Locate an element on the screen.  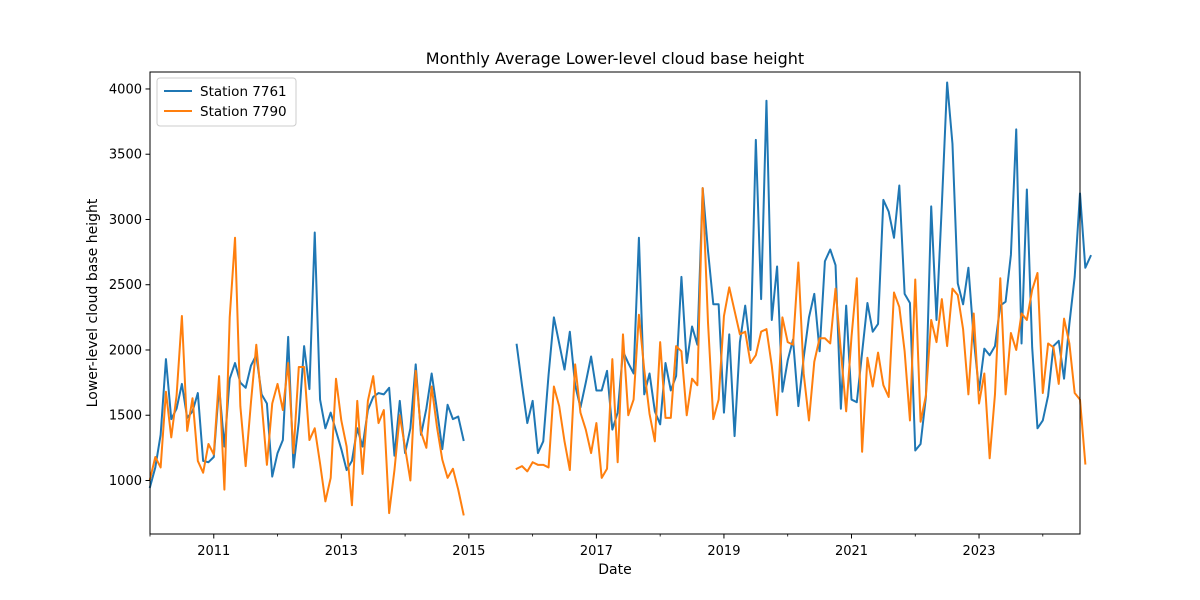
x-tick-label-2019: 2019 is located at coordinates (723, 551).